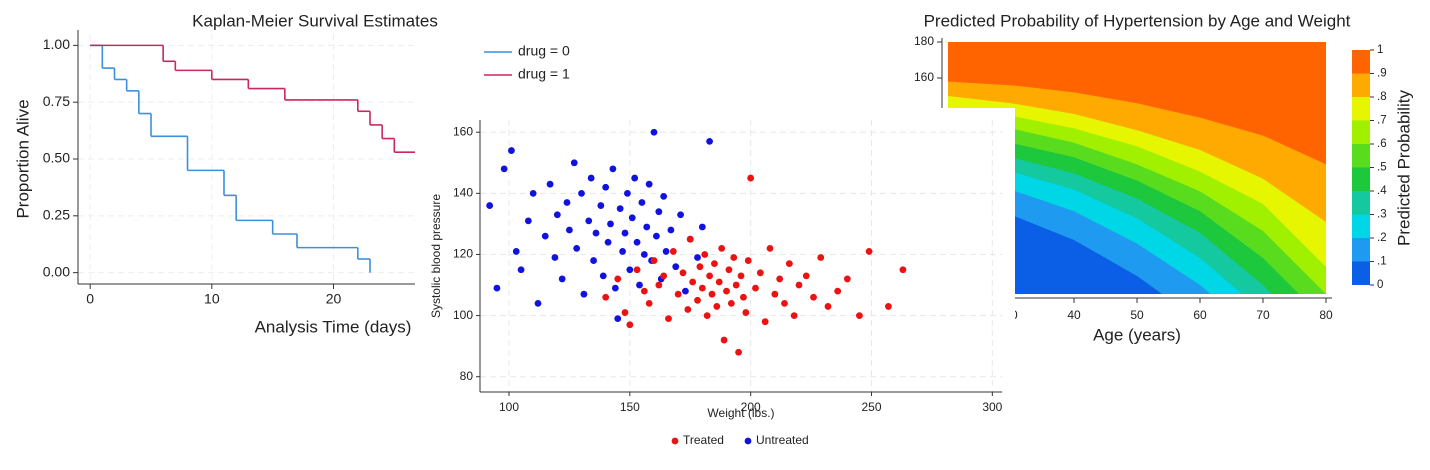 The height and width of the screenshot is (470, 1430). I want to click on x-tick-label: 70, so click(1263, 315).